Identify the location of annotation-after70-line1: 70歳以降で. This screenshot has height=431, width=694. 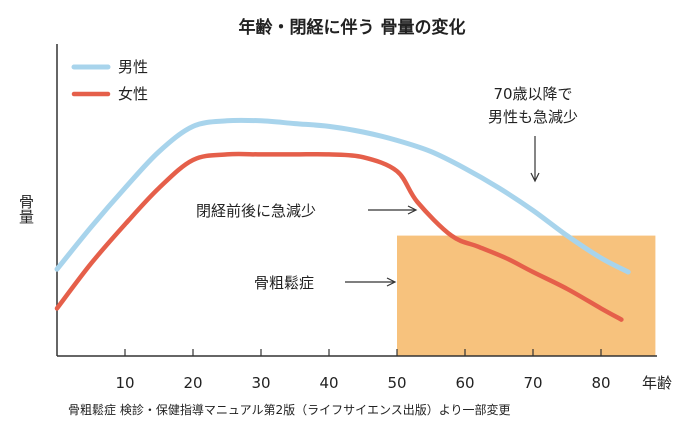
(532, 94).